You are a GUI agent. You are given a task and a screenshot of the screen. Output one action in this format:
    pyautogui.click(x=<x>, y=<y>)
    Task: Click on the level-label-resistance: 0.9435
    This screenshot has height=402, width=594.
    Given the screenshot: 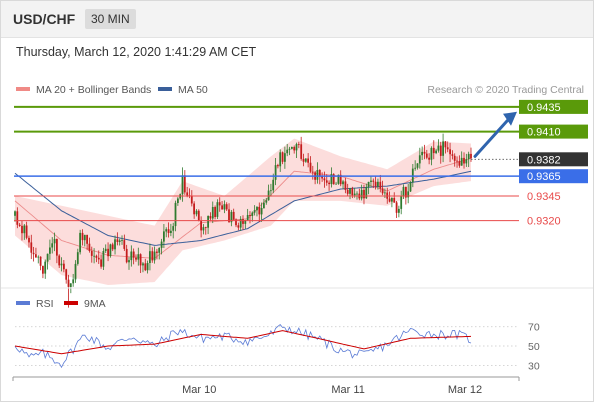 What is the action you would take?
    pyautogui.click(x=544, y=108)
    